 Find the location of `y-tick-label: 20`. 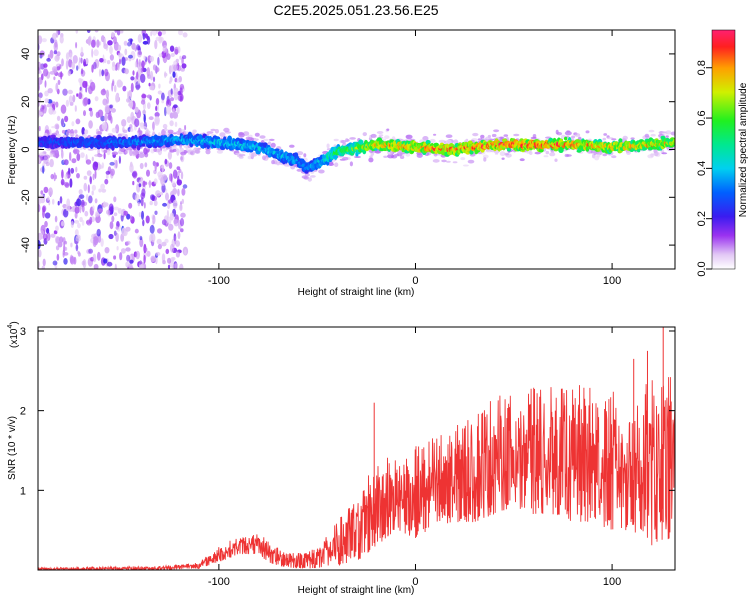

y-tick-label: 20 is located at coordinates (26, 102).